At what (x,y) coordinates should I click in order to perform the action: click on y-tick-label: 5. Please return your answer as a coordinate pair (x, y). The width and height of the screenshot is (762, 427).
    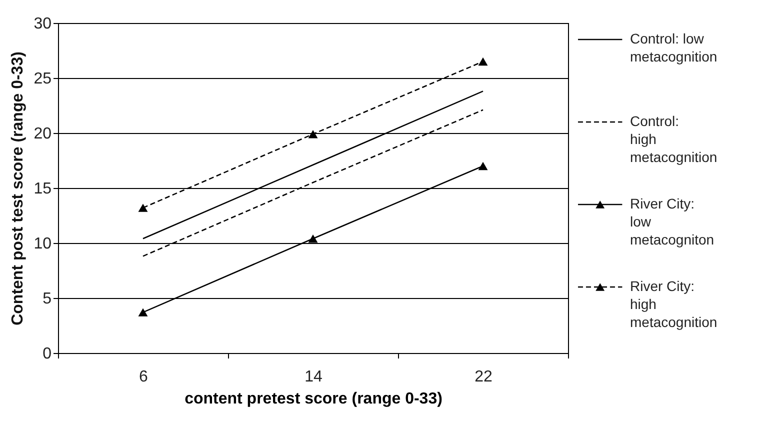
    Looking at the image, I should click on (47, 299).